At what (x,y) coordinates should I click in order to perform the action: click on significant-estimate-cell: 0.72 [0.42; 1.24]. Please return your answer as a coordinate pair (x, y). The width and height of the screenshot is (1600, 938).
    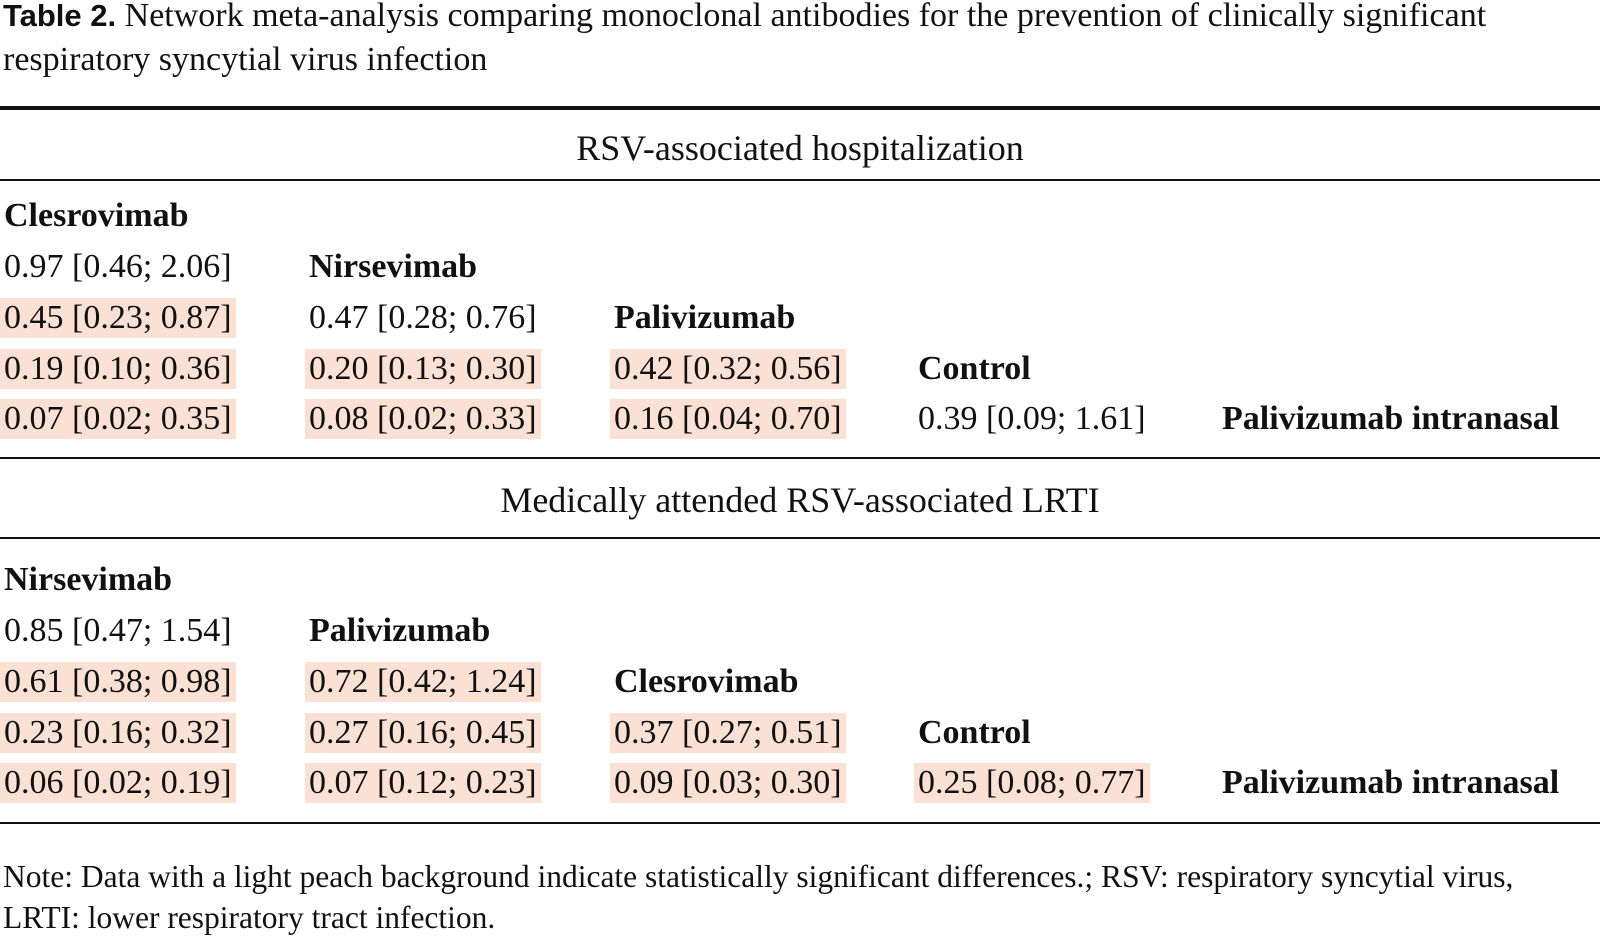
    Looking at the image, I should click on (423, 682).